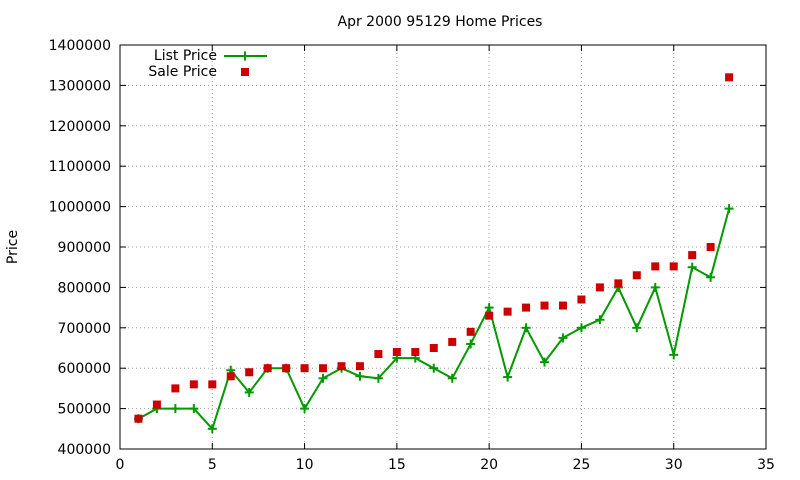  I want to click on chart-title: Apr 2000 95129 Home Prices, so click(440, 22).